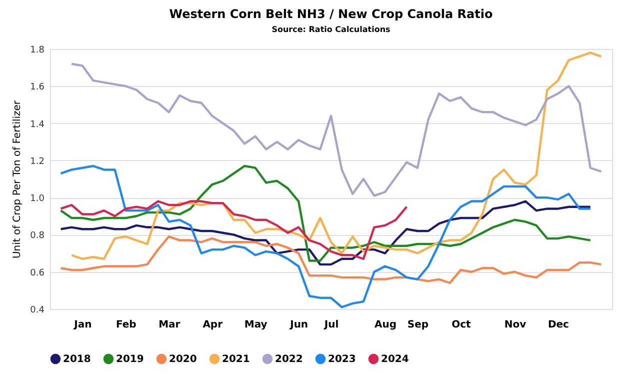  What do you see at coordinates (342, 359) in the screenshot?
I see `legend-label: 2023` at bounding box center [342, 359].